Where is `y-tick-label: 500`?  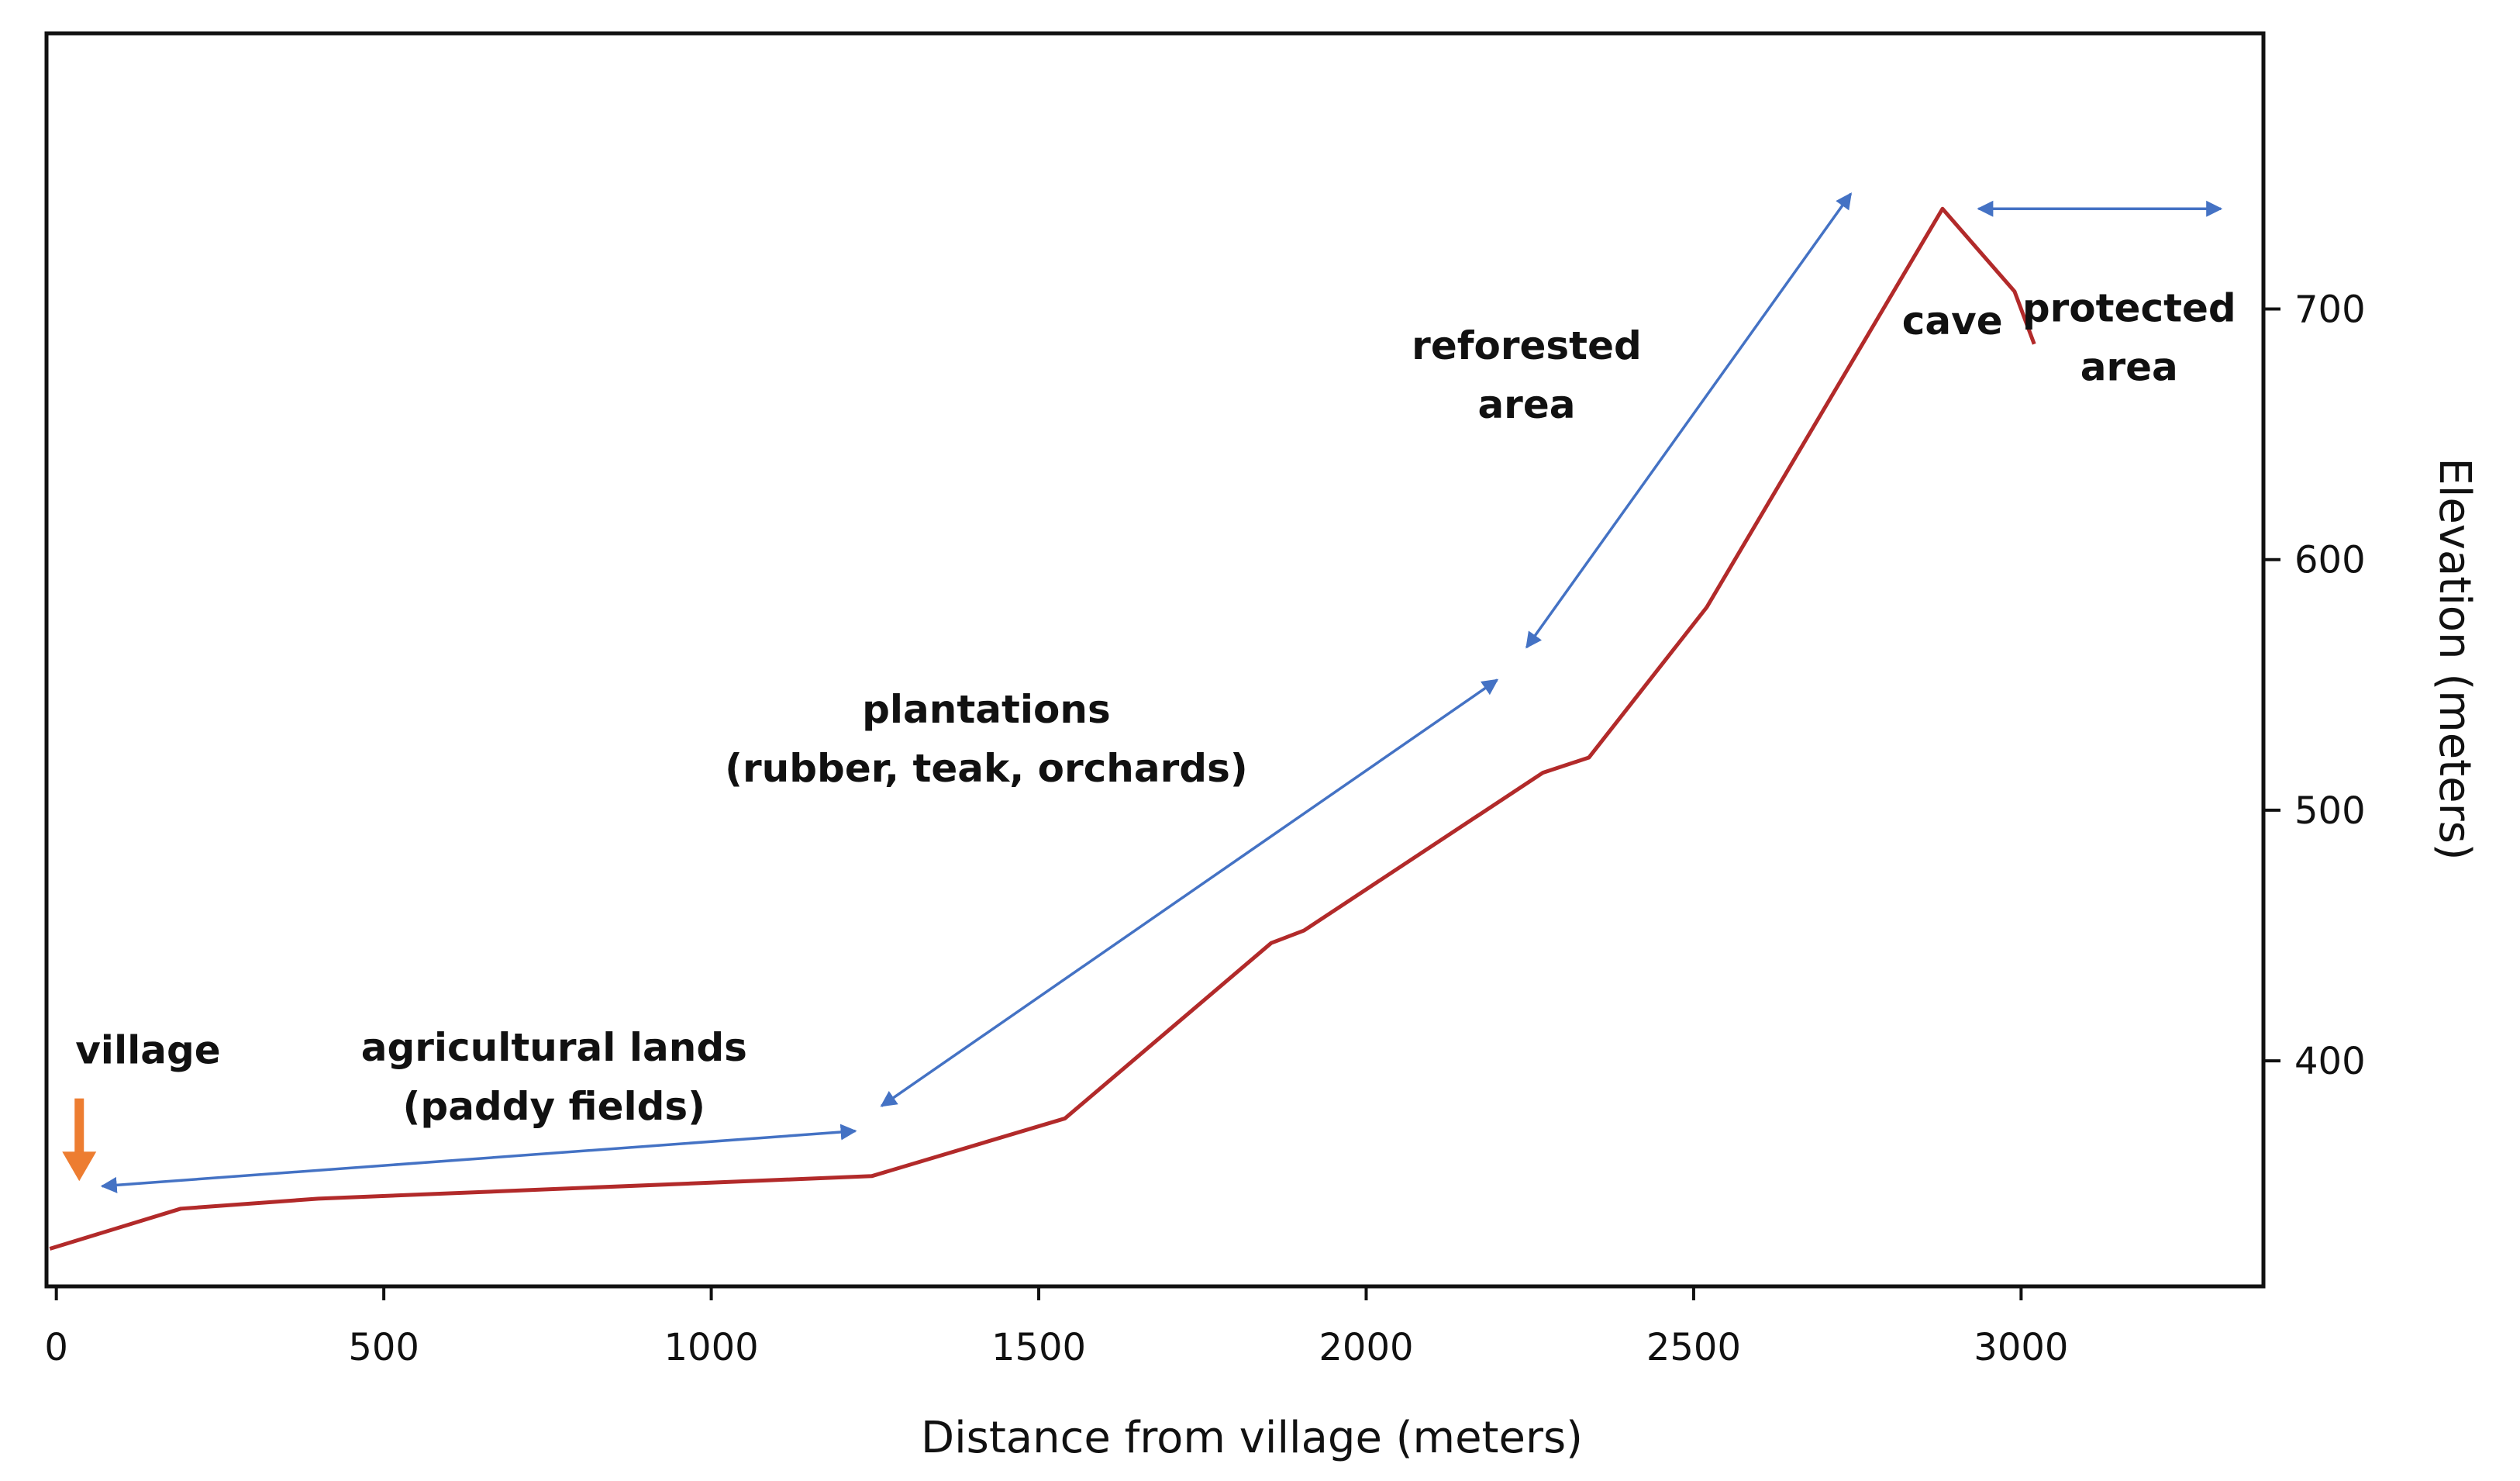 y-tick-label: 500 is located at coordinates (2330, 811).